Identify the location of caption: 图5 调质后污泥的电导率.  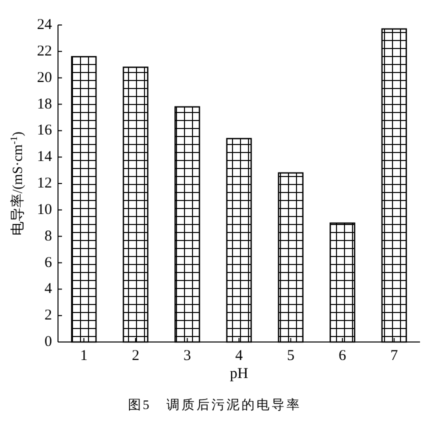
(215, 404).